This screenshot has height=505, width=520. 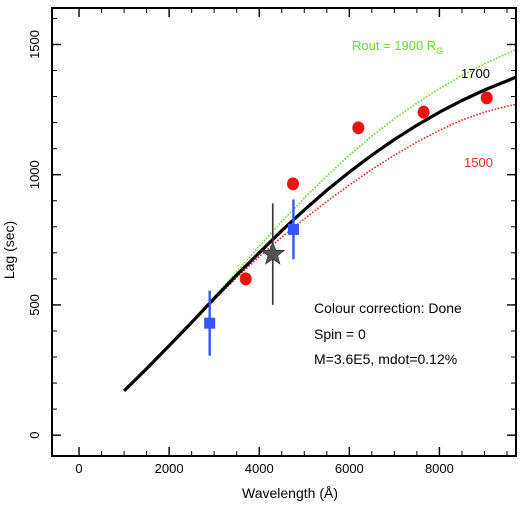 I want to click on x-tick-label: 4000, so click(x=259, y=468).